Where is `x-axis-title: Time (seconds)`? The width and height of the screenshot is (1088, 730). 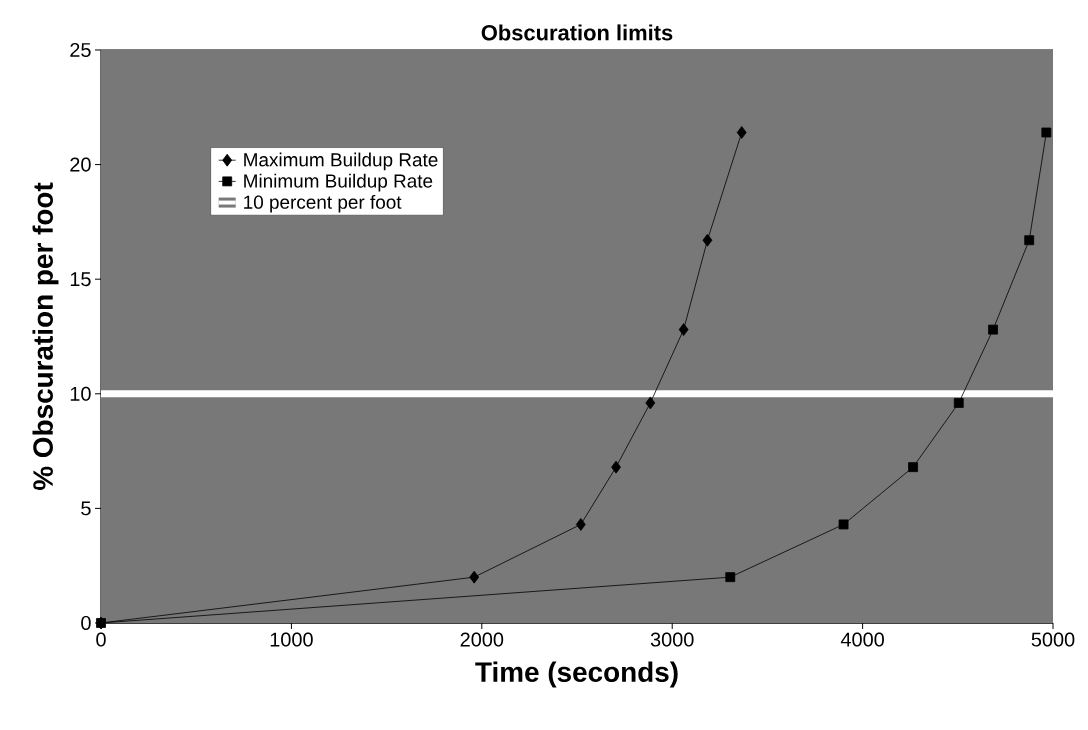 x-axis-title: Time (seconds) is located at coordinates (576, 674).